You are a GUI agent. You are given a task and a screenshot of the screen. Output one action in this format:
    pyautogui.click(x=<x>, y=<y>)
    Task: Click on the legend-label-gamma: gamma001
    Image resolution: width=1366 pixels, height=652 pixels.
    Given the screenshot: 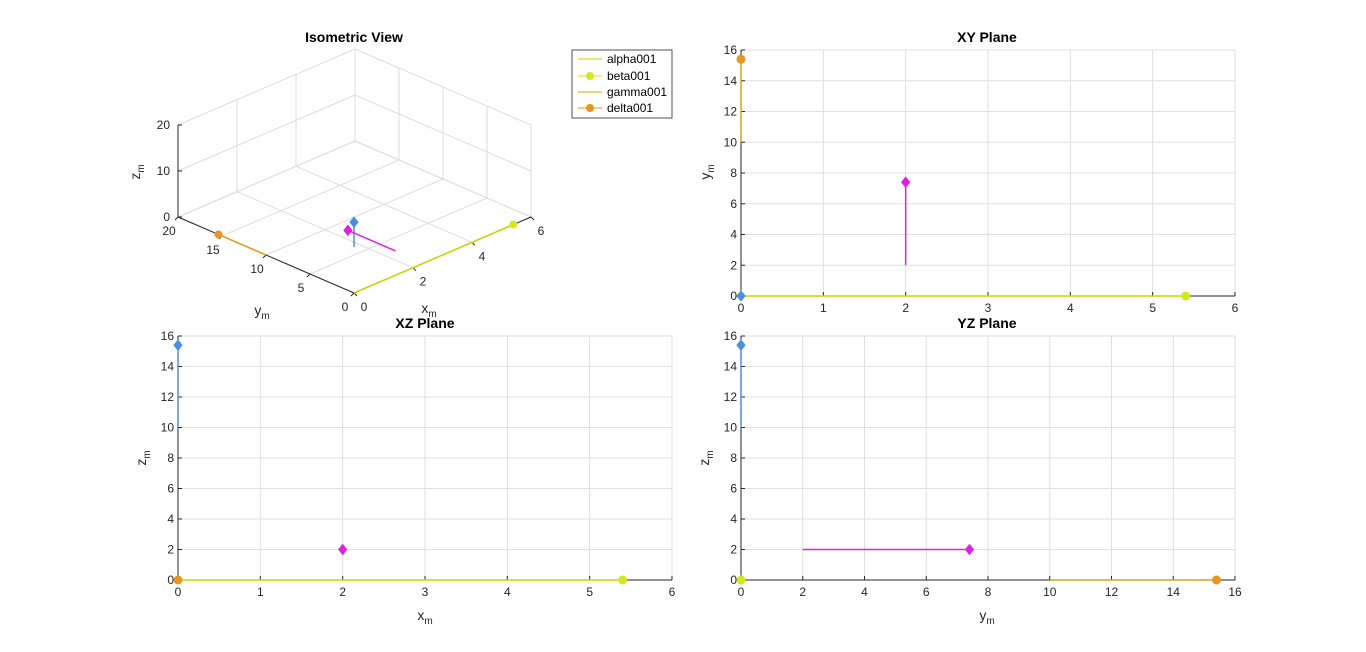 What is the action you would take?
    pyautogui.click(x=637, y=92)
    